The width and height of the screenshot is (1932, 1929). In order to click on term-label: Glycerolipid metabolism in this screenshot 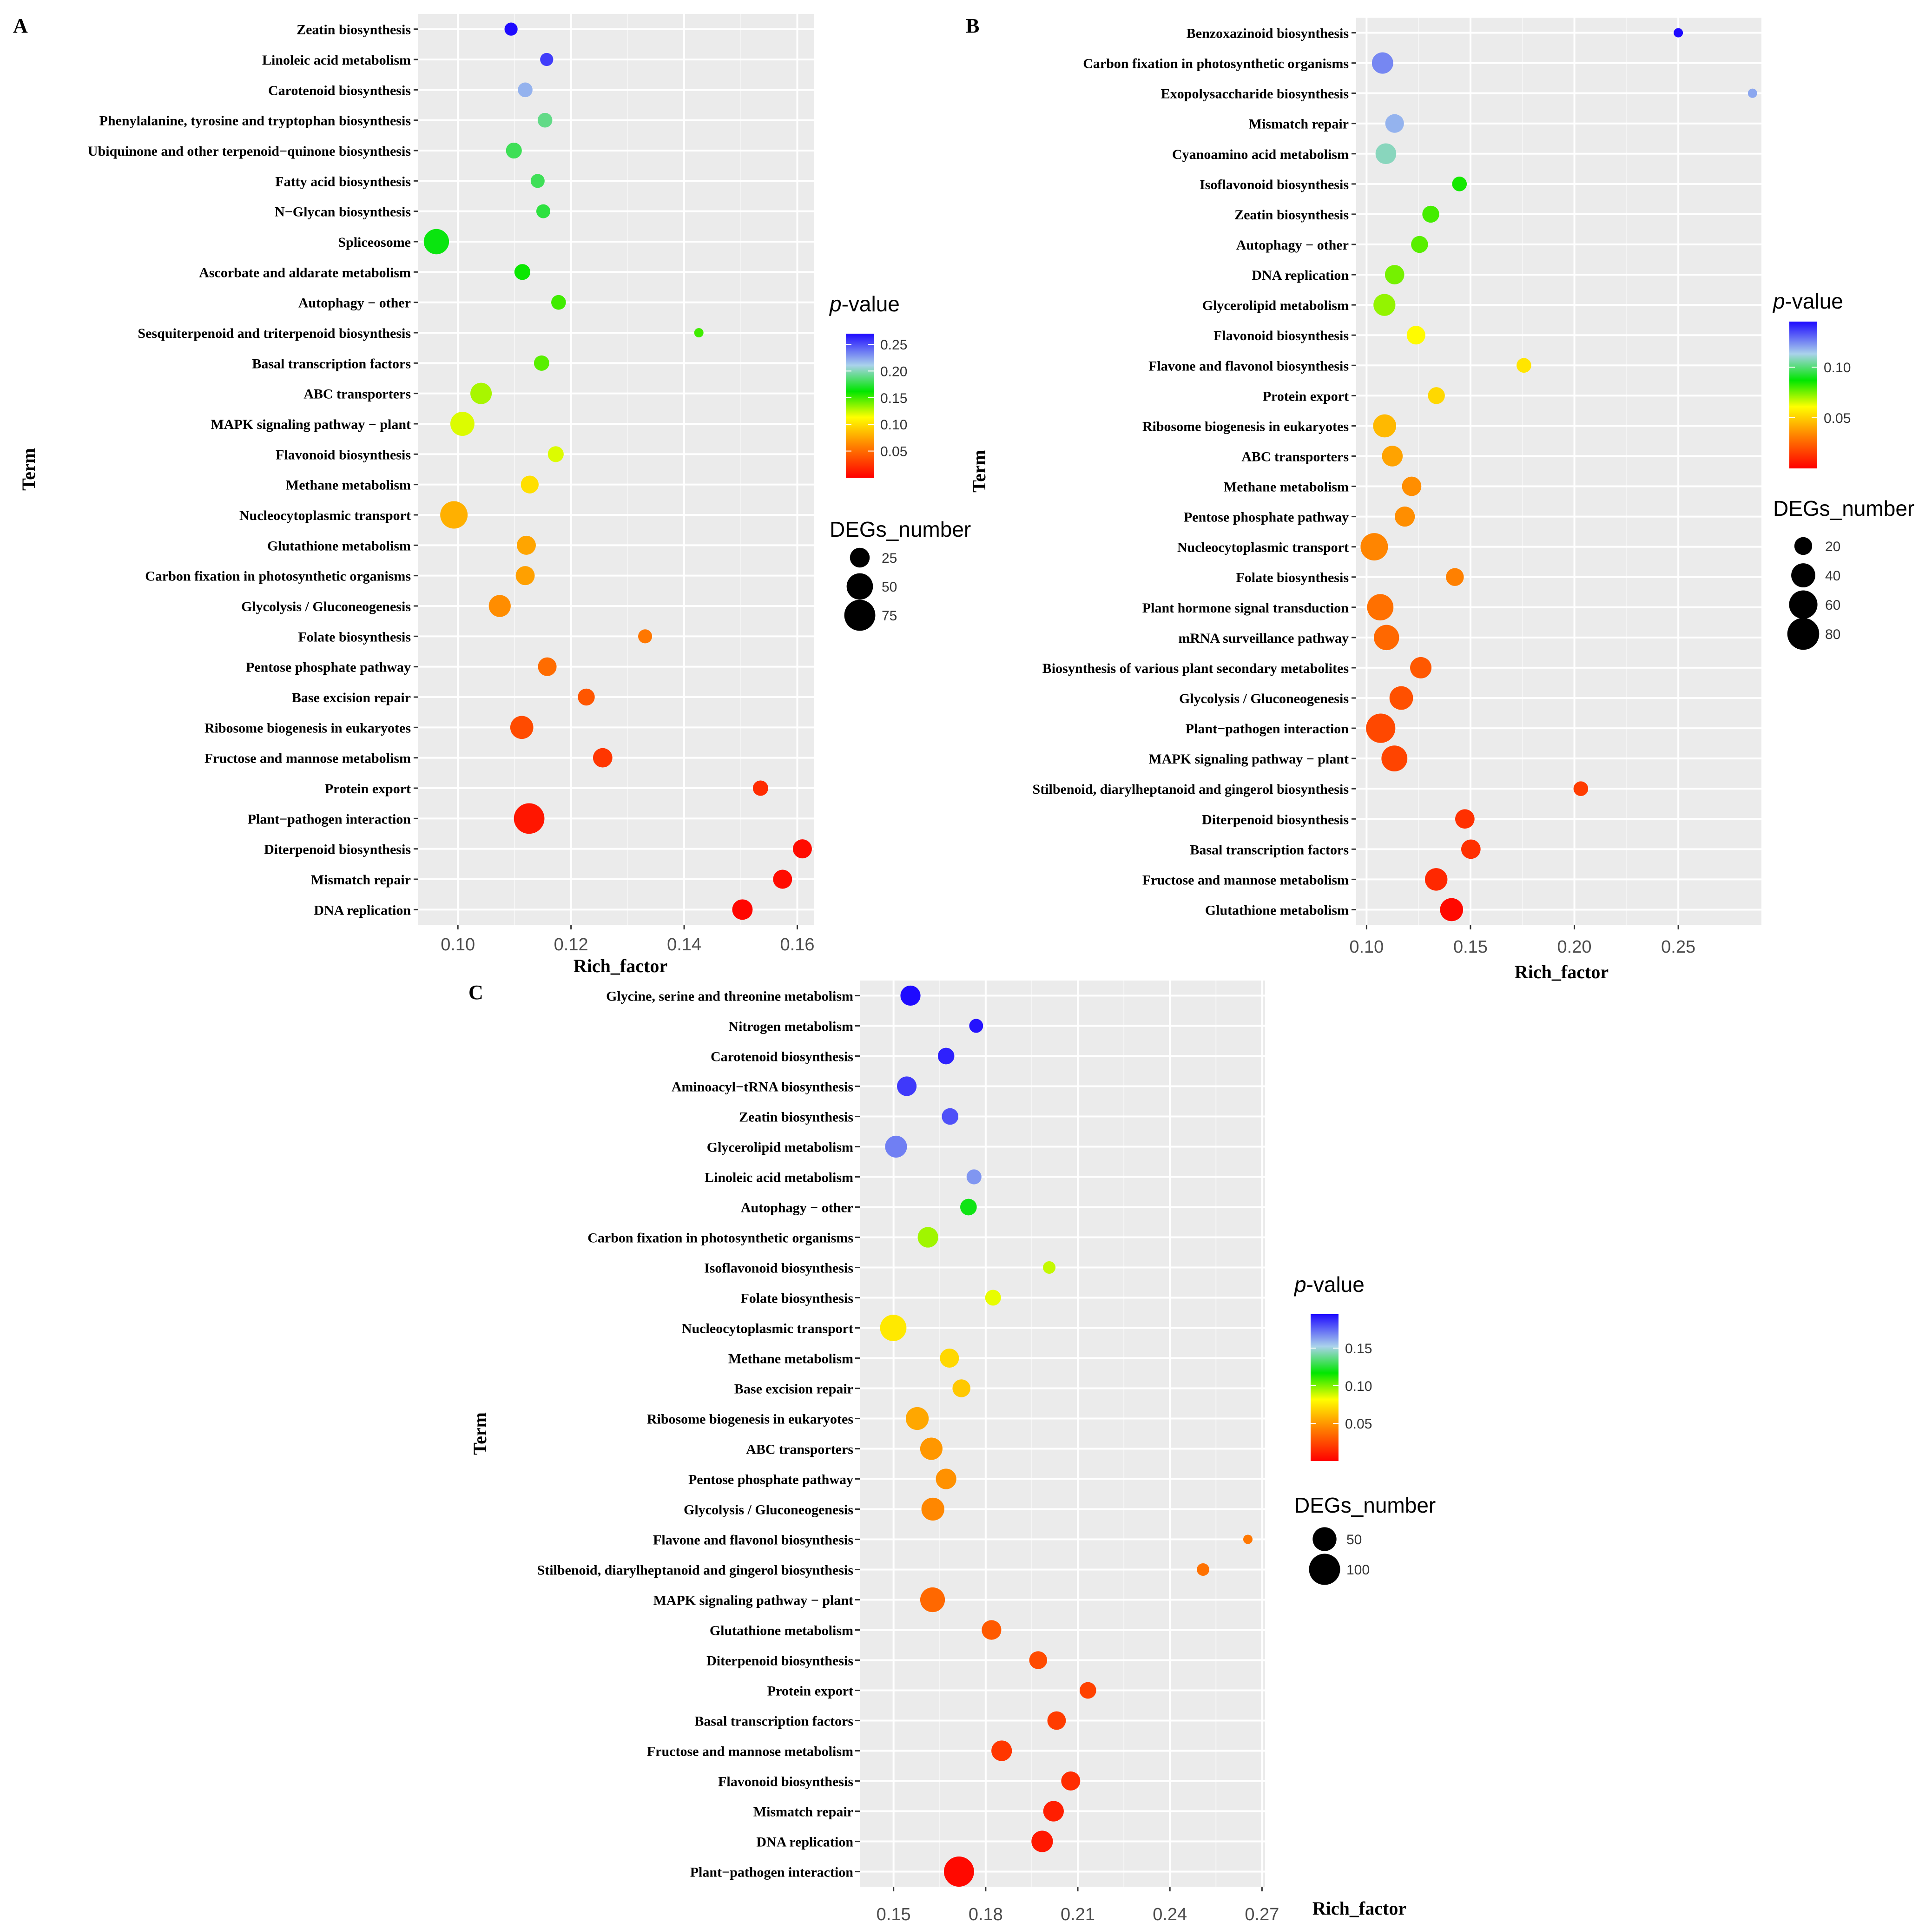, I will do `click(780, 1148)`.